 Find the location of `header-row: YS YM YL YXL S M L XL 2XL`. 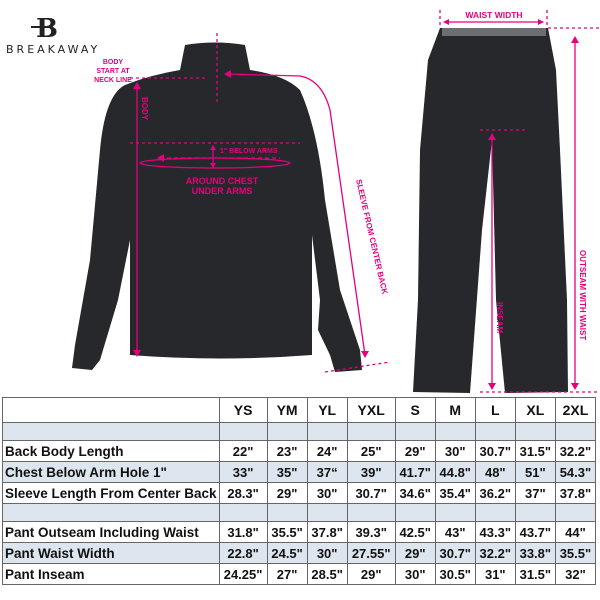

header-row: YS YM YL YXL S M L XL 2XL is located at coordinates (299, 410).